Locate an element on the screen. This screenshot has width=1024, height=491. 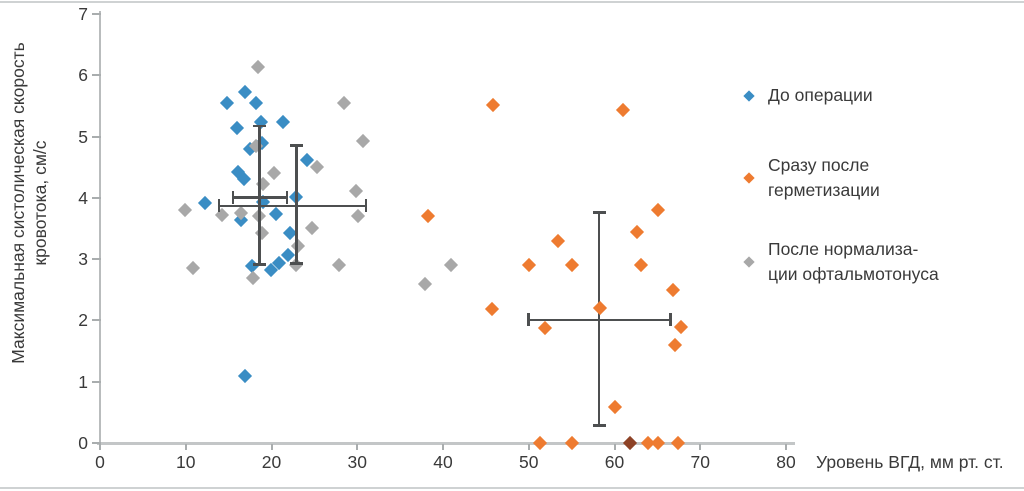
legend-item-label: До операции is located at coordinates (820, 95).